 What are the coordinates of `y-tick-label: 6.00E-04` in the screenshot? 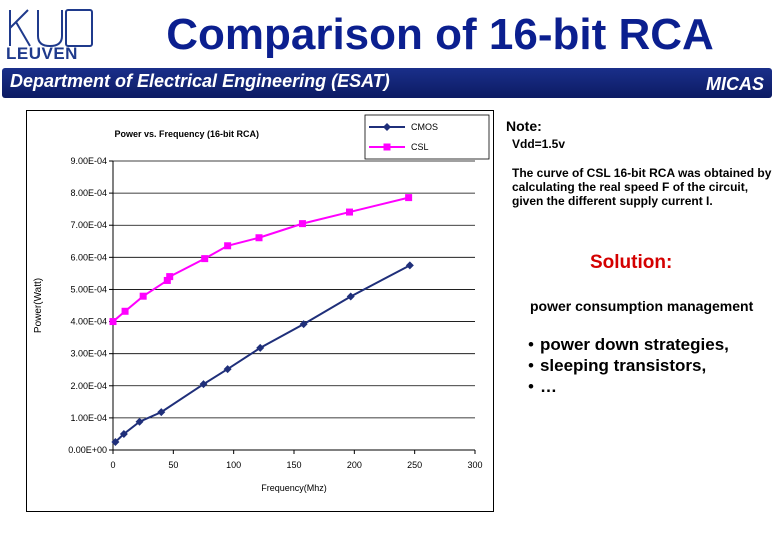 It's located at (88, 257).